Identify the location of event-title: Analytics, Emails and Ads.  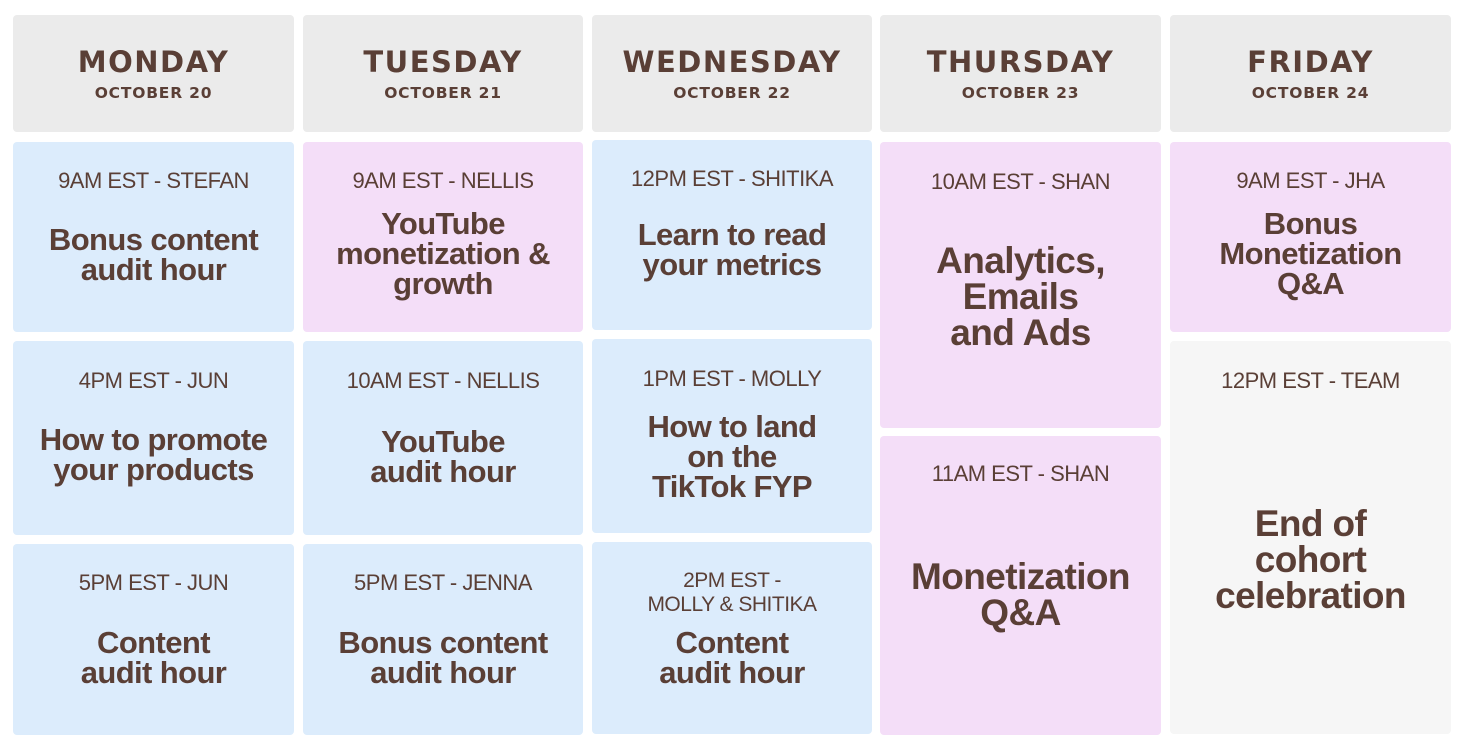
(1020, 296).